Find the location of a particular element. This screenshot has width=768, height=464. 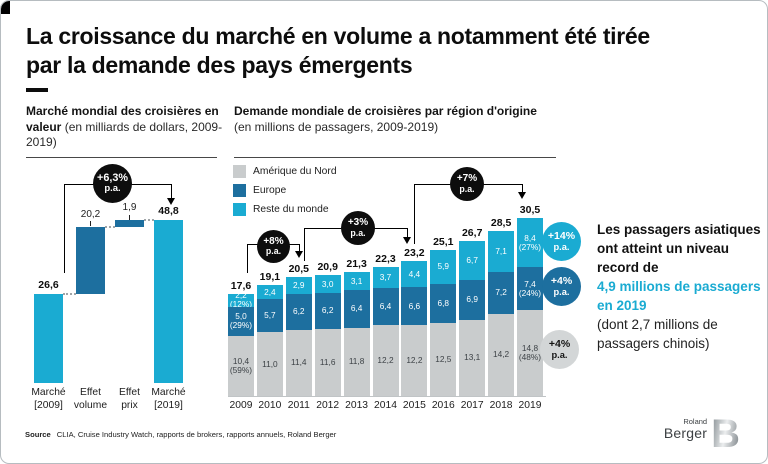

legend-swatch-rest-of-world is located at coordinates (239, 209).